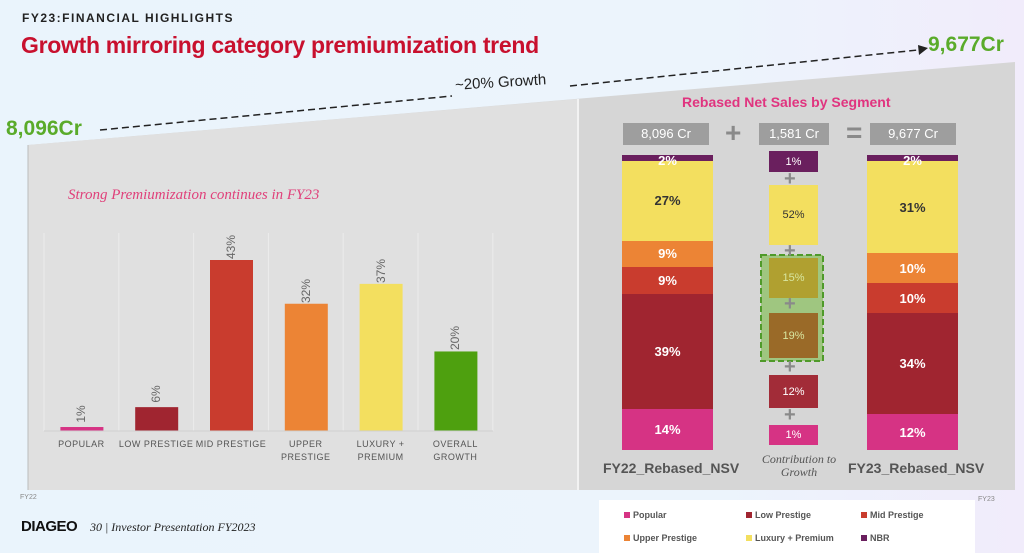  What do you see at coordinates (28, 497) in the screenshot?
I see `fy22-note: FY22` at bounding box center [28, 497].